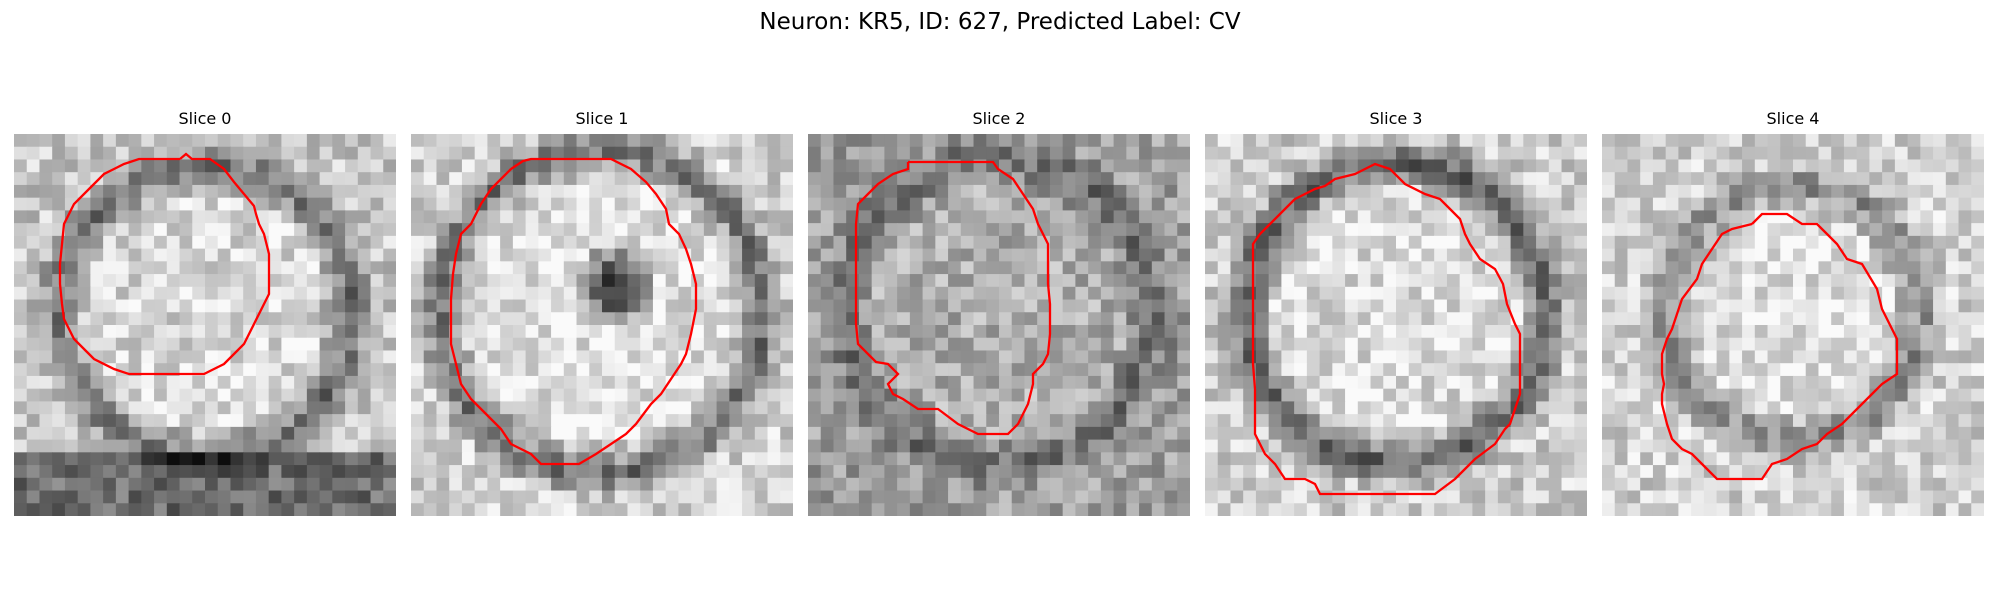 The height and width of the screenshot is (600, 2000). What do you see at coordinates (205, 118) in the screenshot?
I see `slice-0-title: Slice 0` at bounding box center [205, 118].